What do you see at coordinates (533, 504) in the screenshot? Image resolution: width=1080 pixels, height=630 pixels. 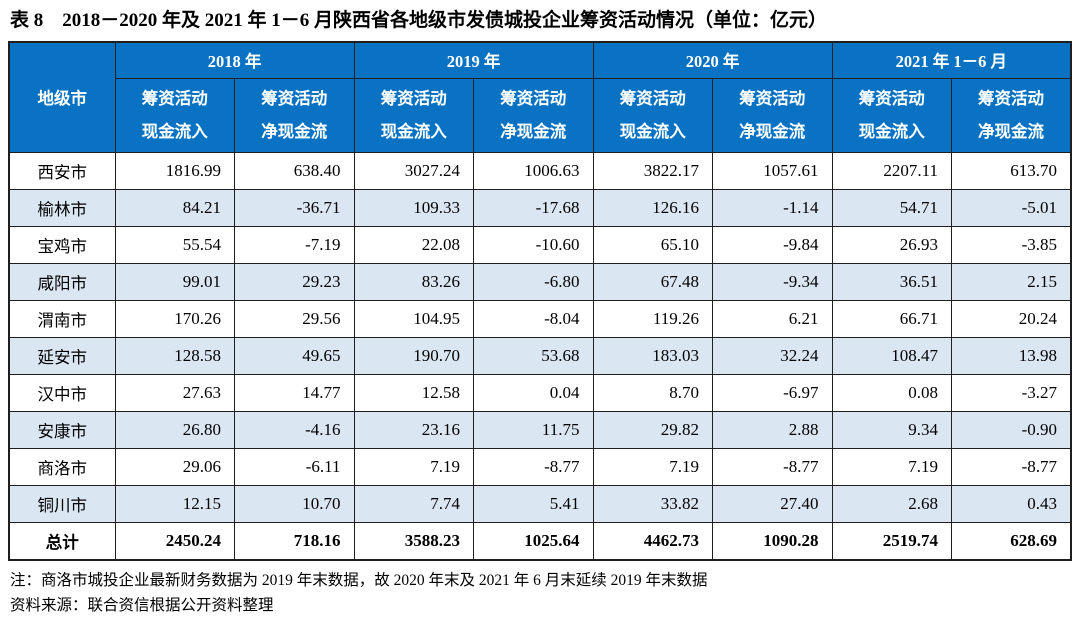 I see `value-cell: 5.41` at bounding box center [533, 504].